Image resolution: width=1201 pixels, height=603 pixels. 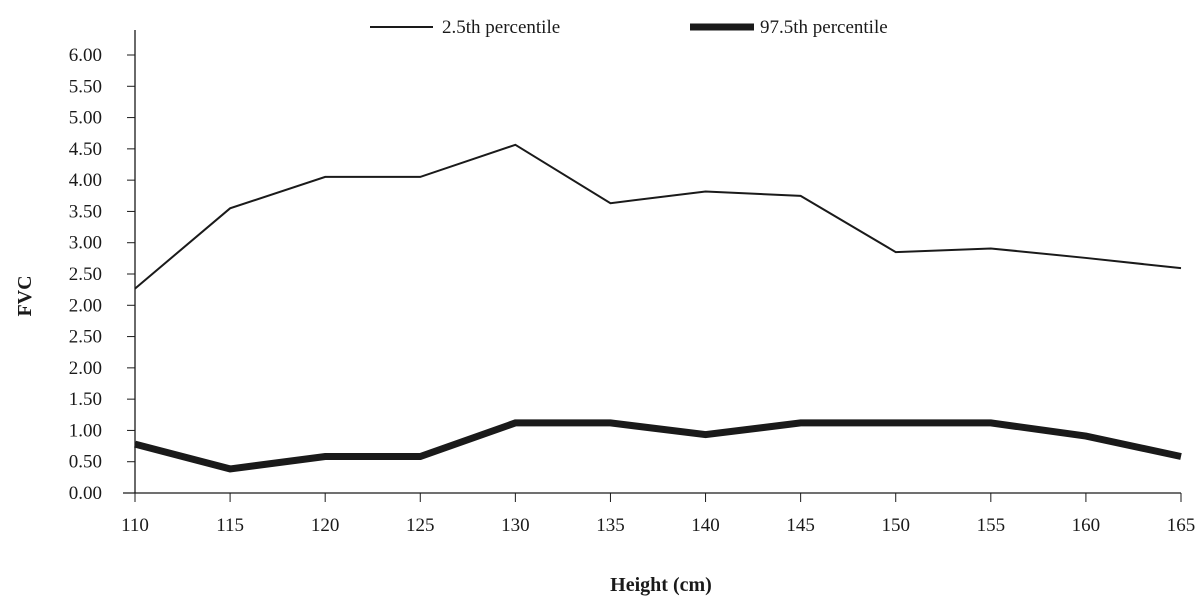 What do you see at coordinates (135, 525) in the screenshot?
I see `x-tick-label: 110` at bounding box center [135, 525].